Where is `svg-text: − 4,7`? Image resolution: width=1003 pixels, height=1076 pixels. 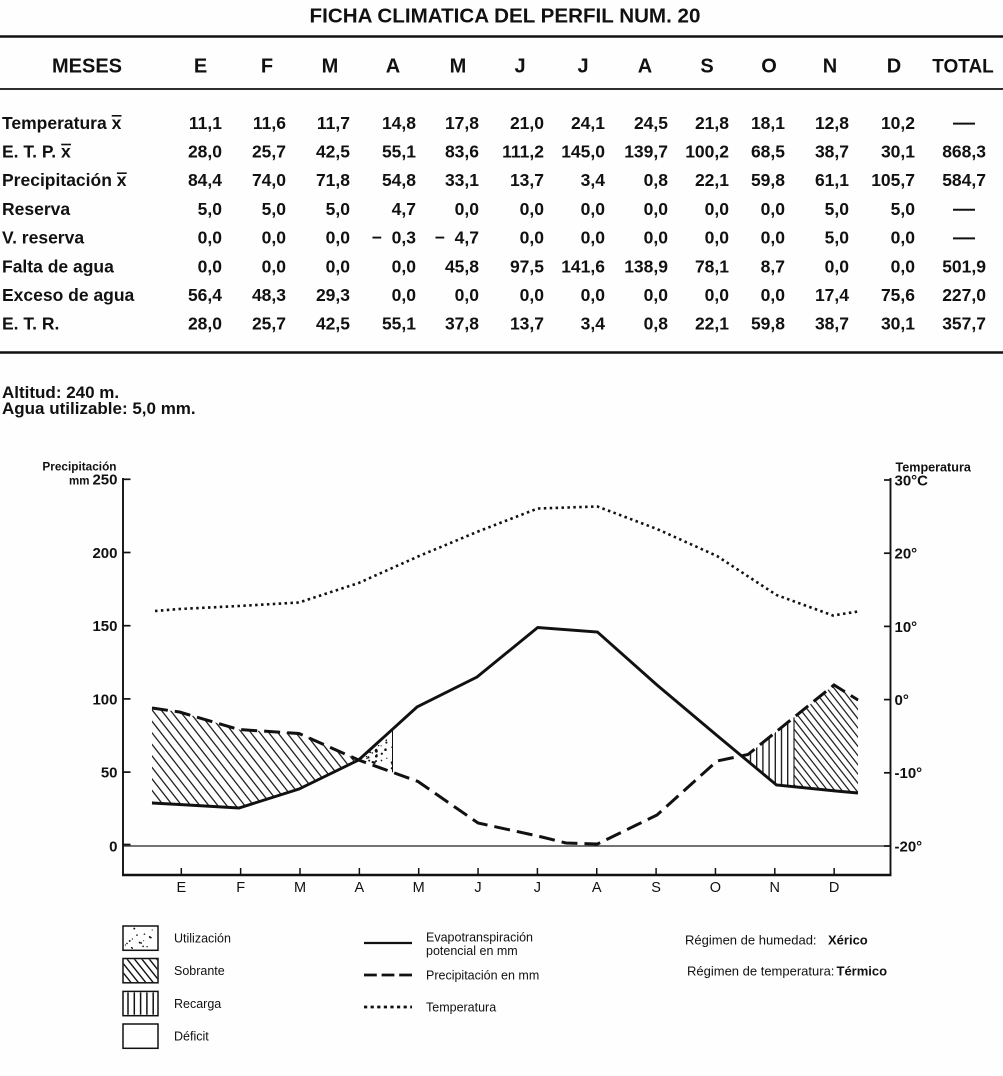
svg-text: − 4,7 is located at coordinates (457, 238).